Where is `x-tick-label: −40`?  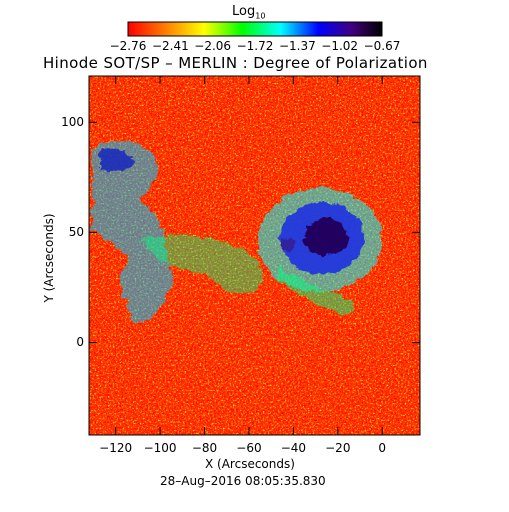
x-tick-label: −40 is located at coordinates (293, 448).